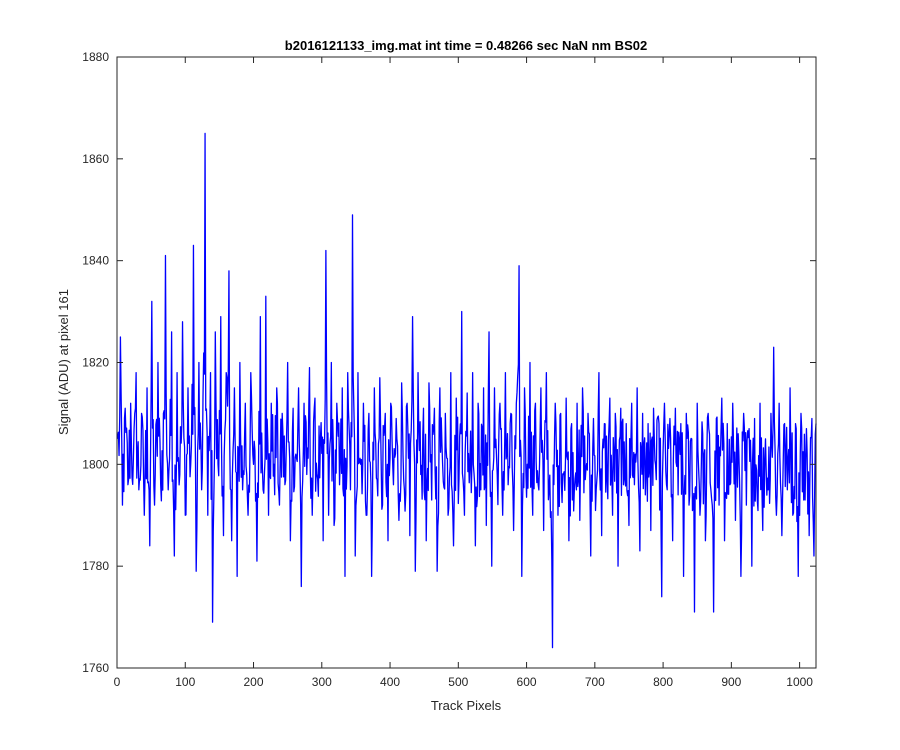 The image size is (900, 750). I want to click on y-tick-label: 1880, so click(95, 57).